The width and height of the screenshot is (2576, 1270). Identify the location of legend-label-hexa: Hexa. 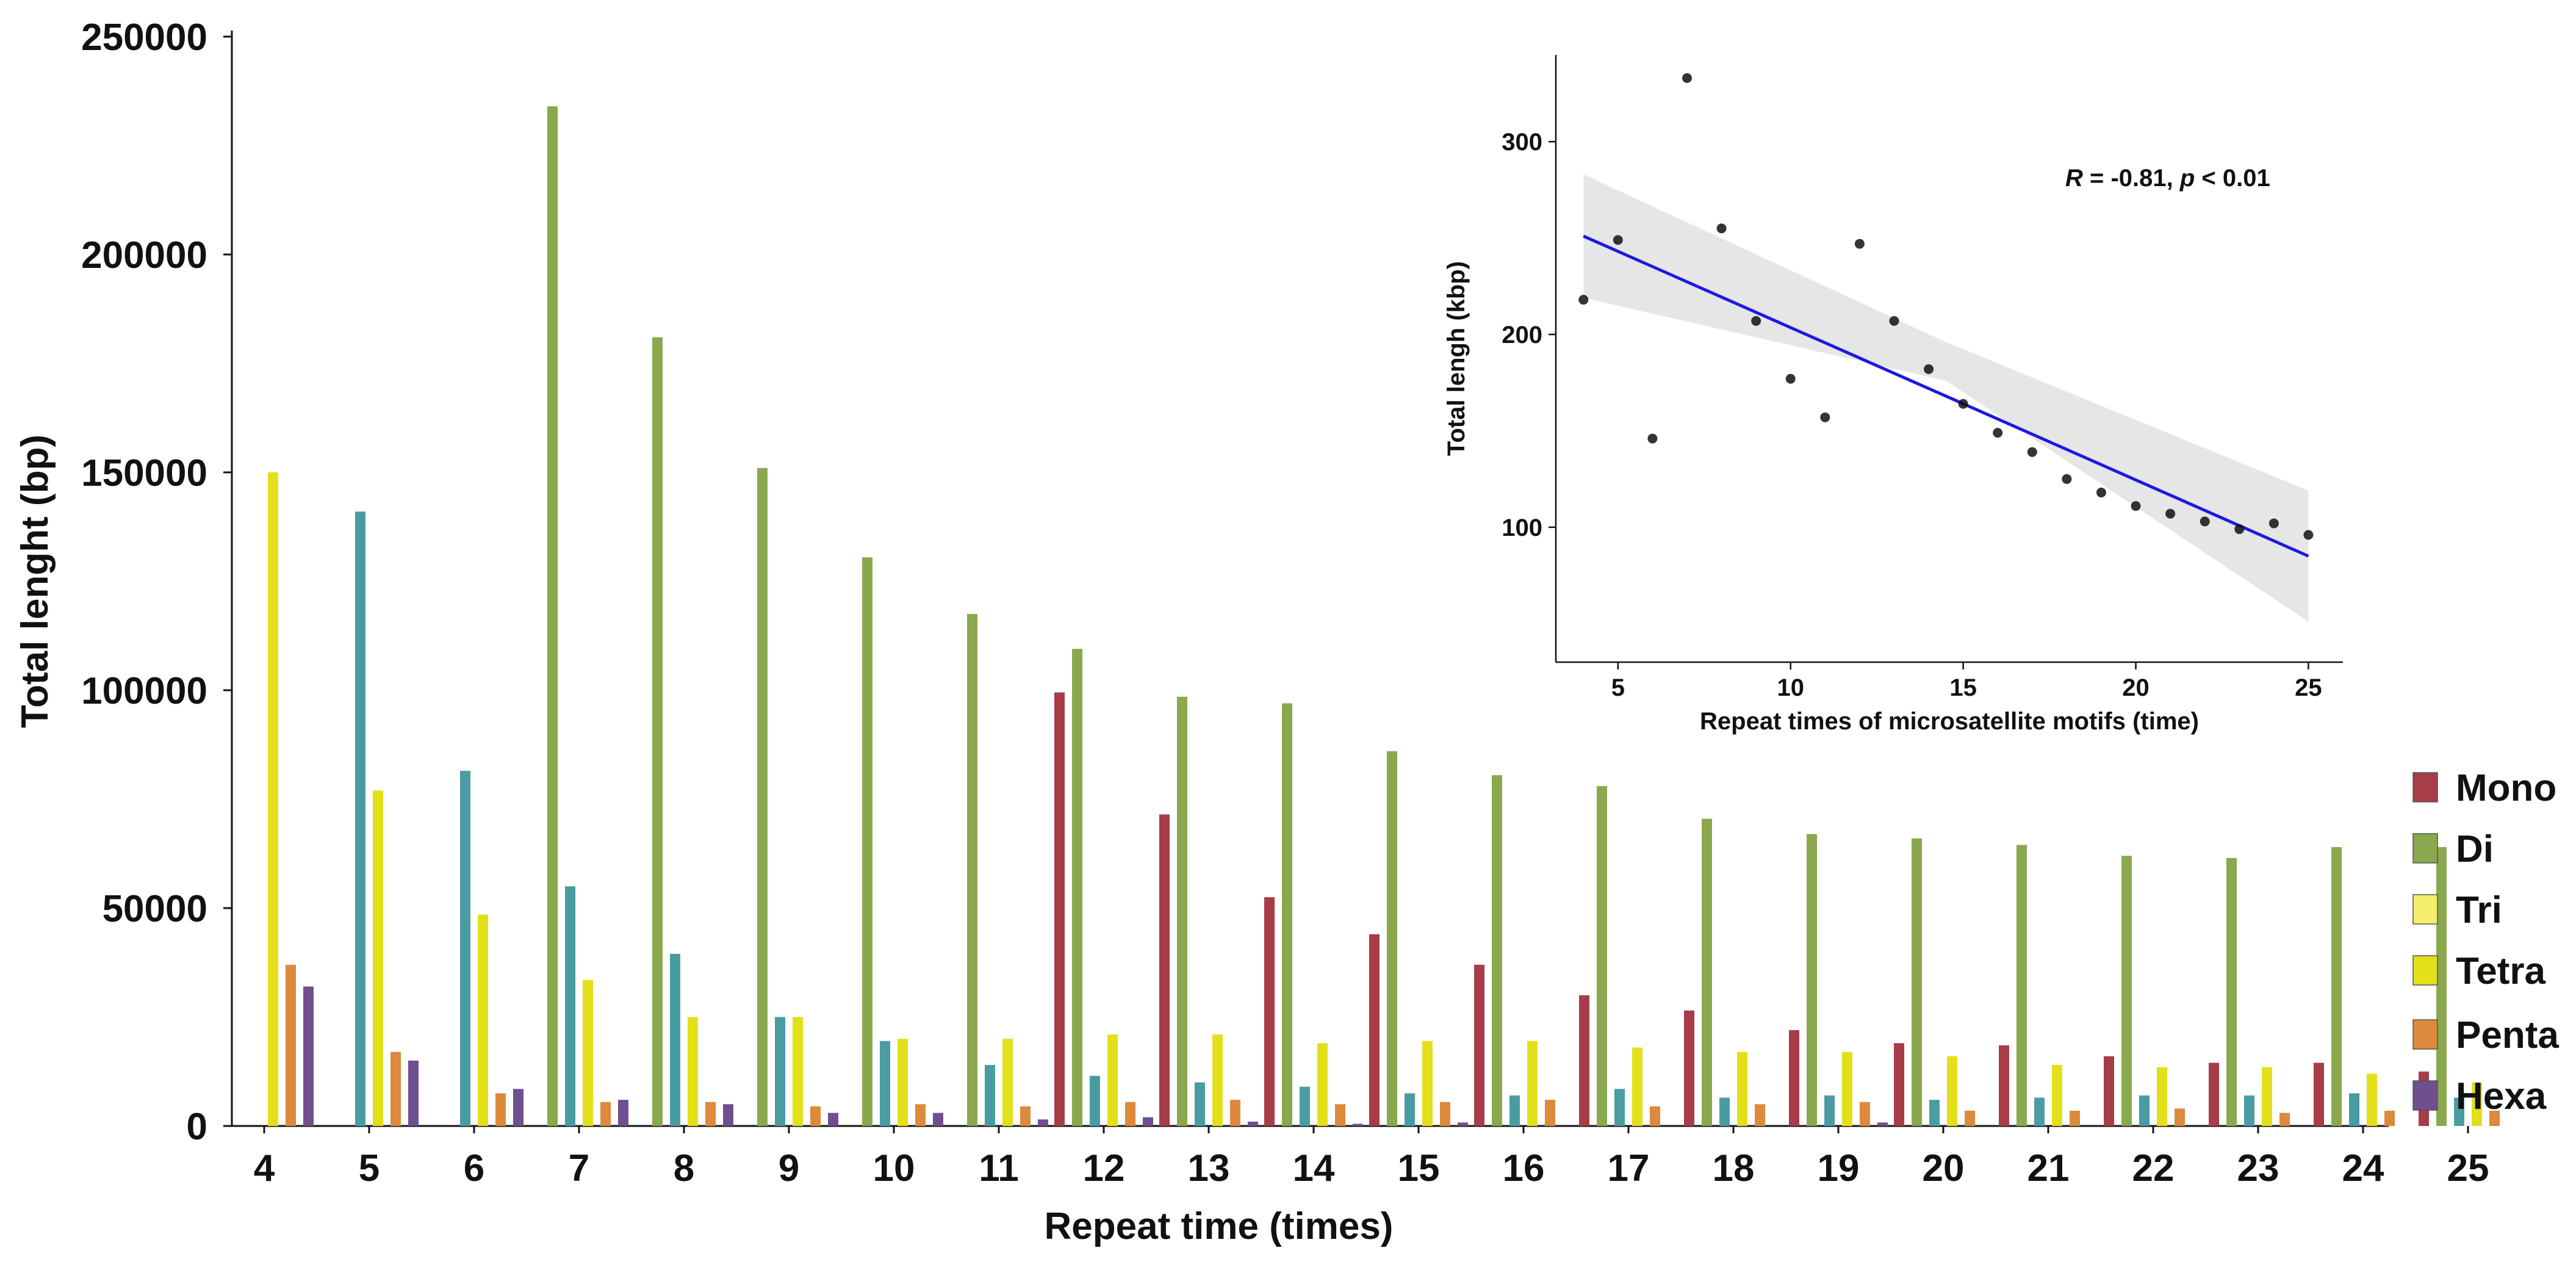
(2501, 1096).